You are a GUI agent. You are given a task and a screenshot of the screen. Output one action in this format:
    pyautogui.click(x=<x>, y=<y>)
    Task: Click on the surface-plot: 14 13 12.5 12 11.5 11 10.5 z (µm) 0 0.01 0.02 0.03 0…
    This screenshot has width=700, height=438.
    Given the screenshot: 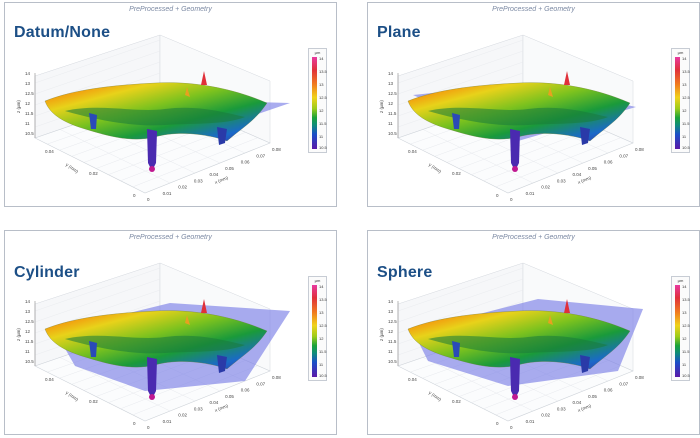 What is the action you would take?
    pyautogui.click(x=511, y=346)
    